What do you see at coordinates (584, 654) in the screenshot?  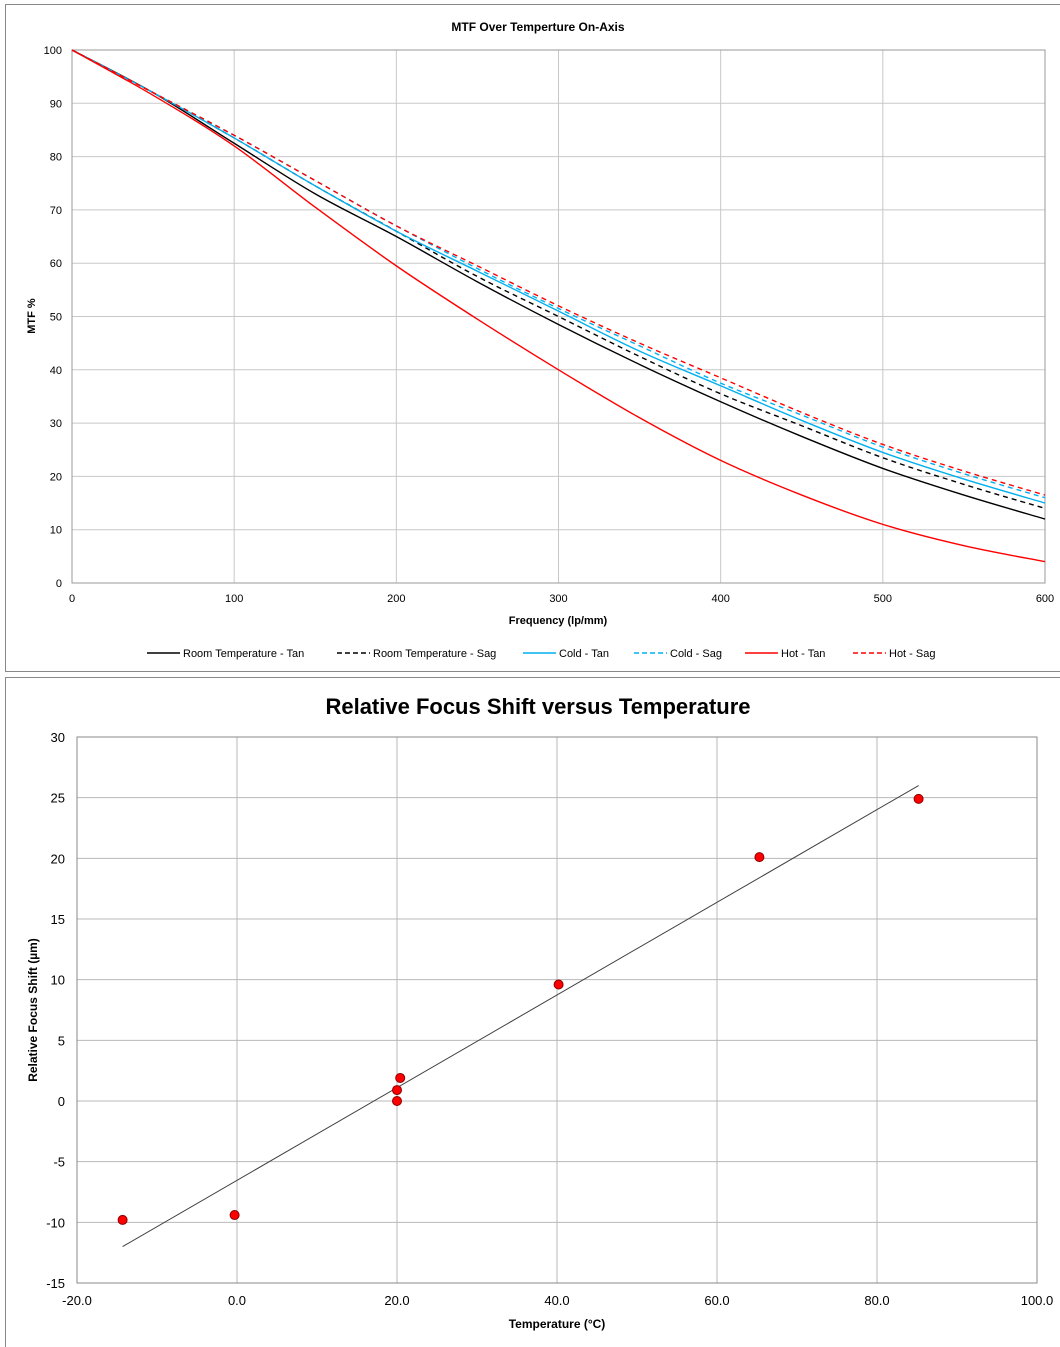 I see `legend-label: Cold - Tan` at bounding box center [584, 654].